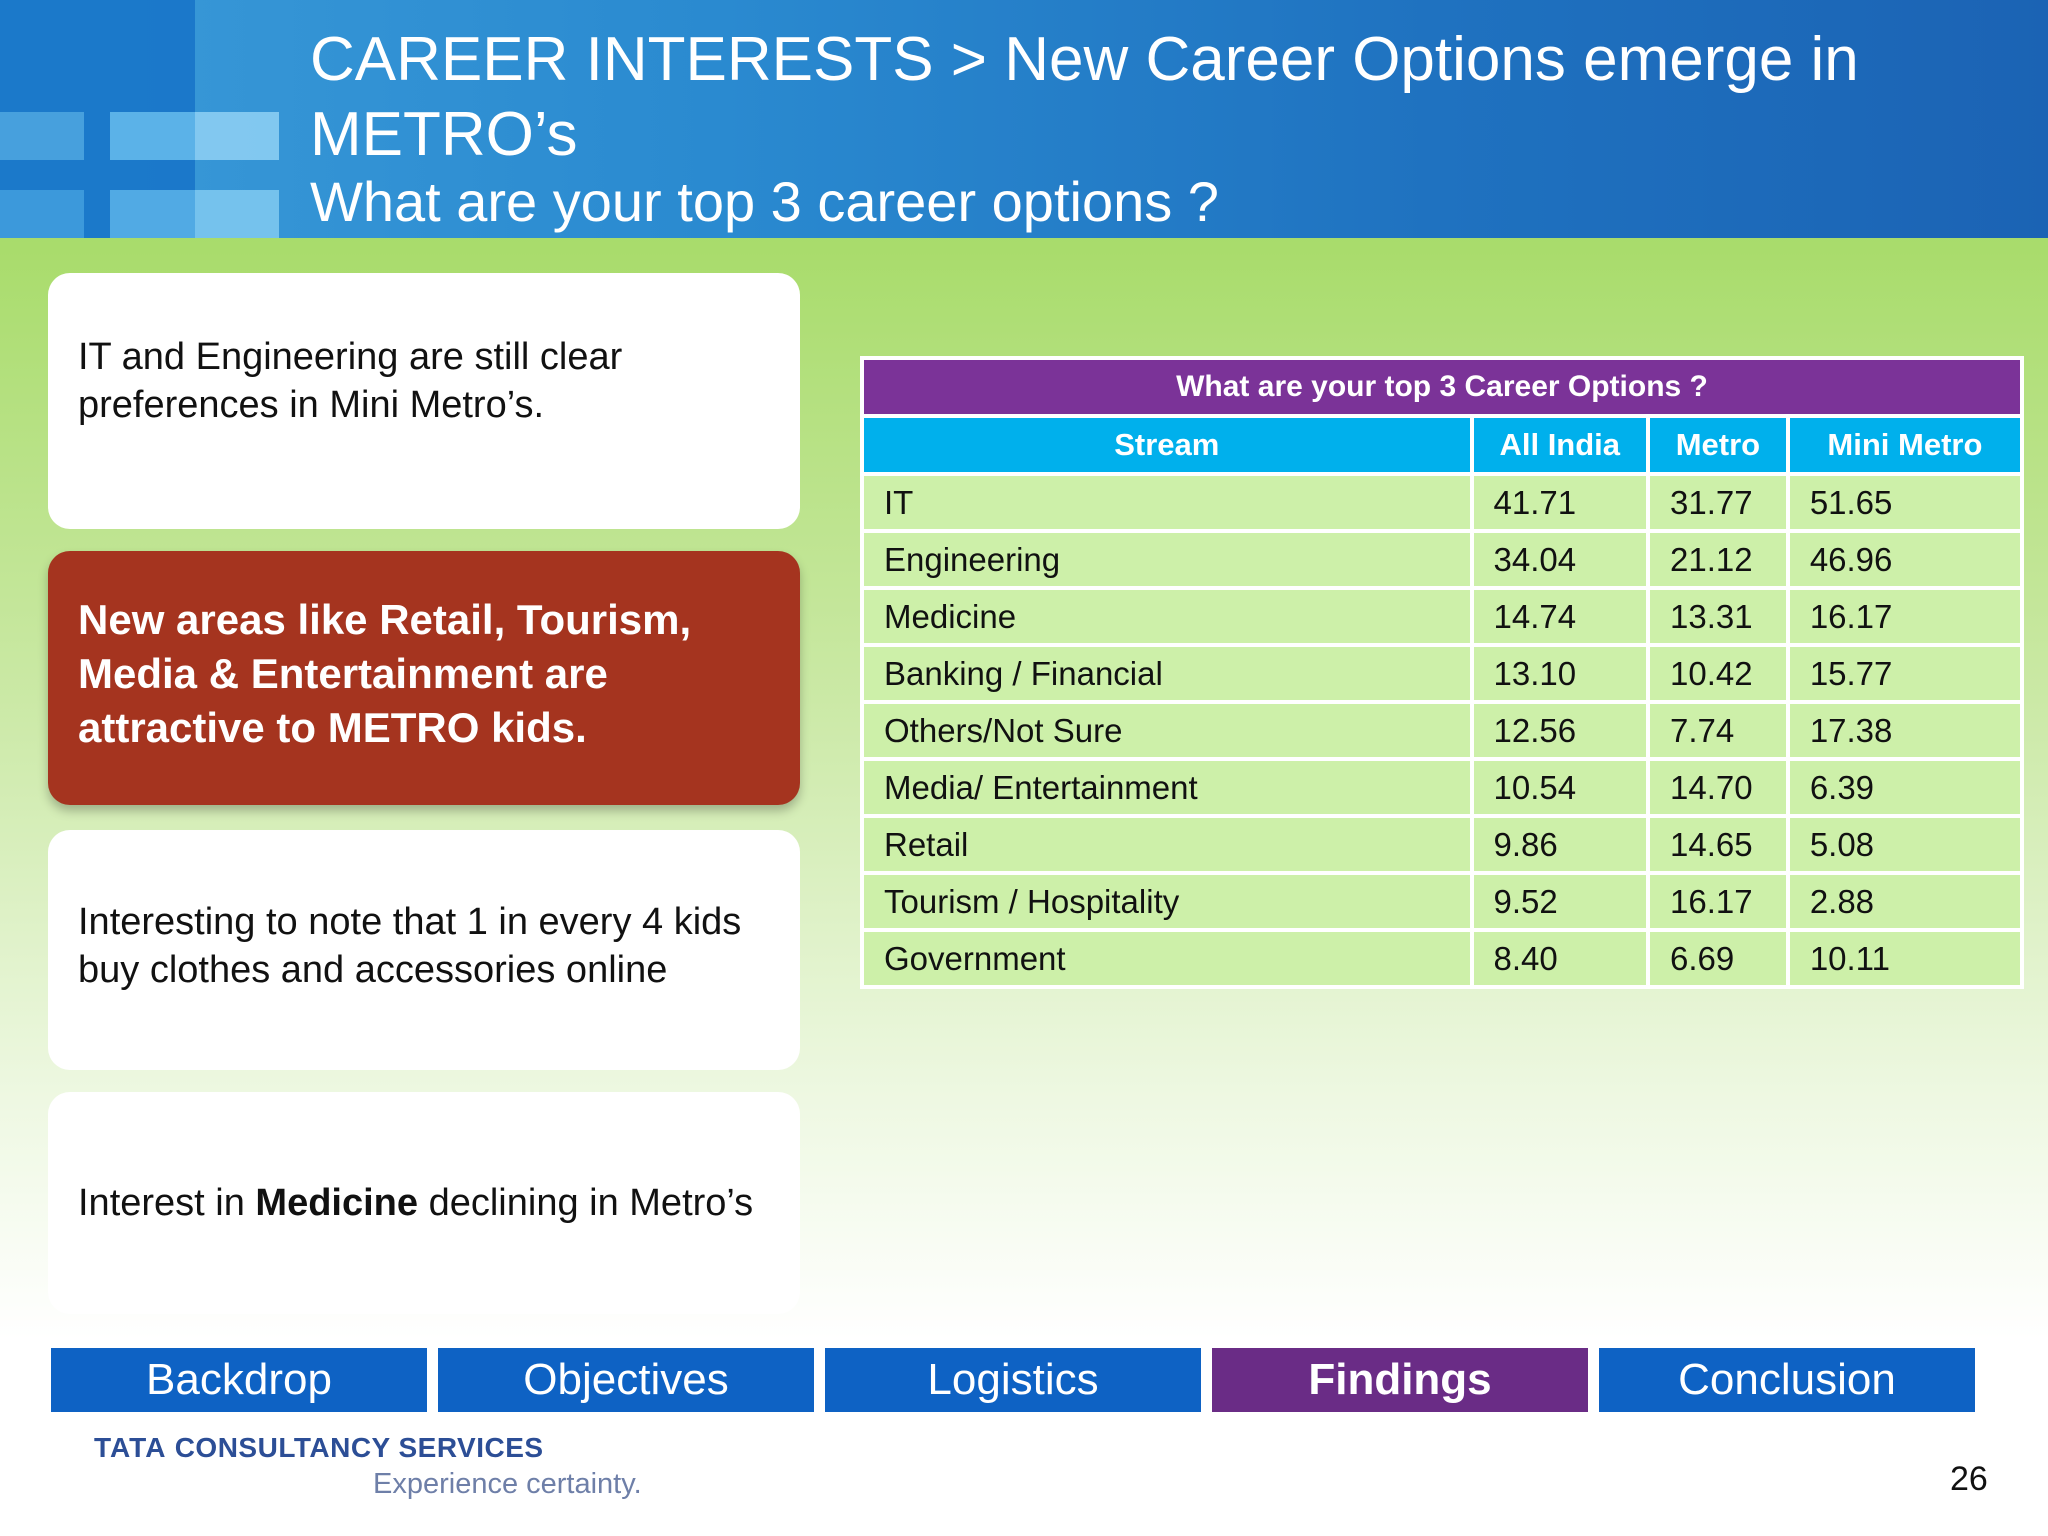 This screenshot has width=2048, height=1536. What do you see at coordinates (1905, 958) in the screenshot?
I see `cell-mini-metro: 10.11` at bounding box center [1905, 958].